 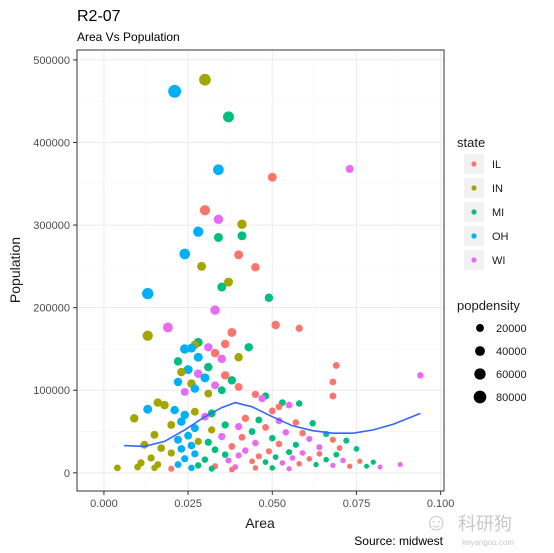 I want to click on x-axis: 0.000 0.025 0.050 0.075 0.100, so click(x=272, y=500).